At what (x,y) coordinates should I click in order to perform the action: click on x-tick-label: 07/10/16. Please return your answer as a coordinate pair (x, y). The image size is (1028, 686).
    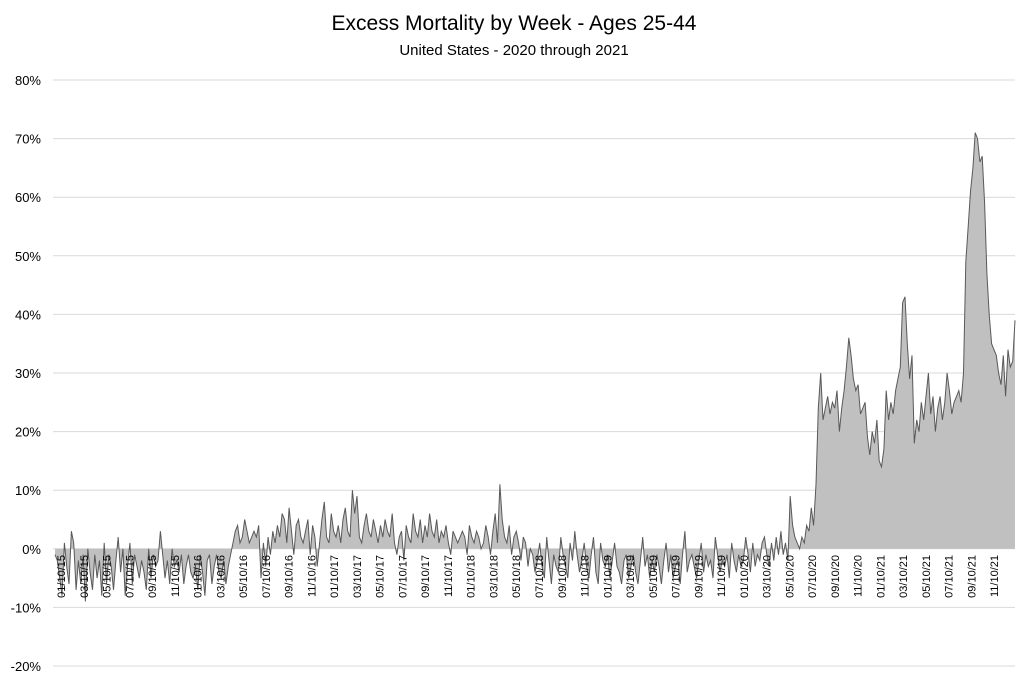
    Looking at the image, I should click on (267, 576).